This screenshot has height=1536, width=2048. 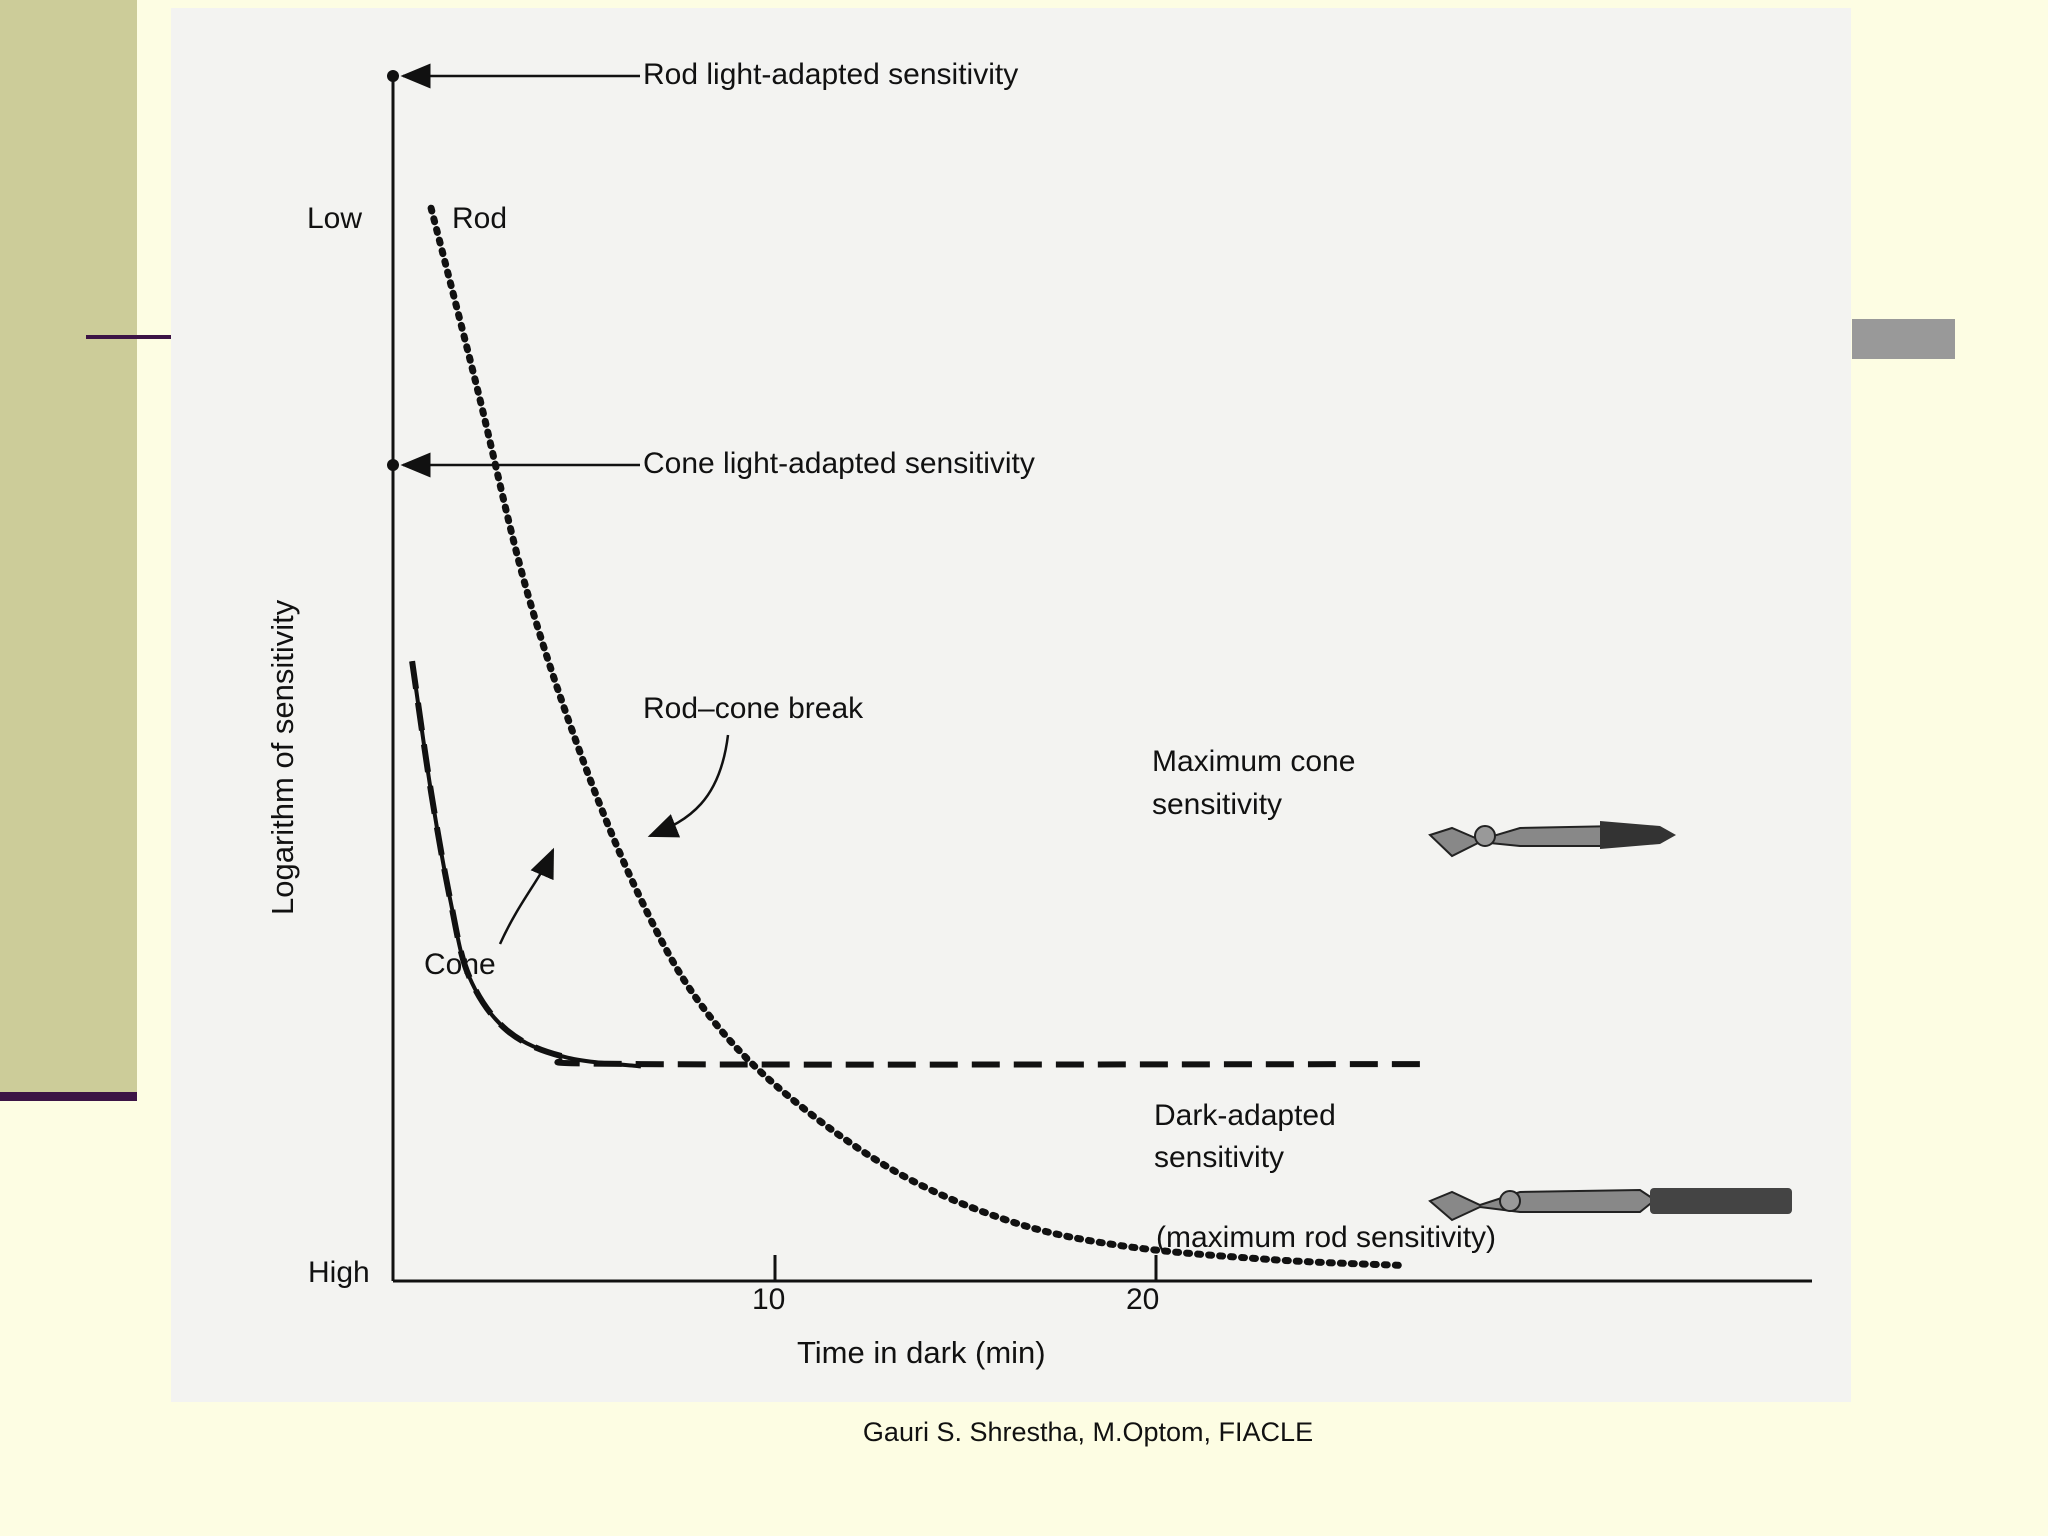 I want to click on cone-curve, so click(x=526, y=864).